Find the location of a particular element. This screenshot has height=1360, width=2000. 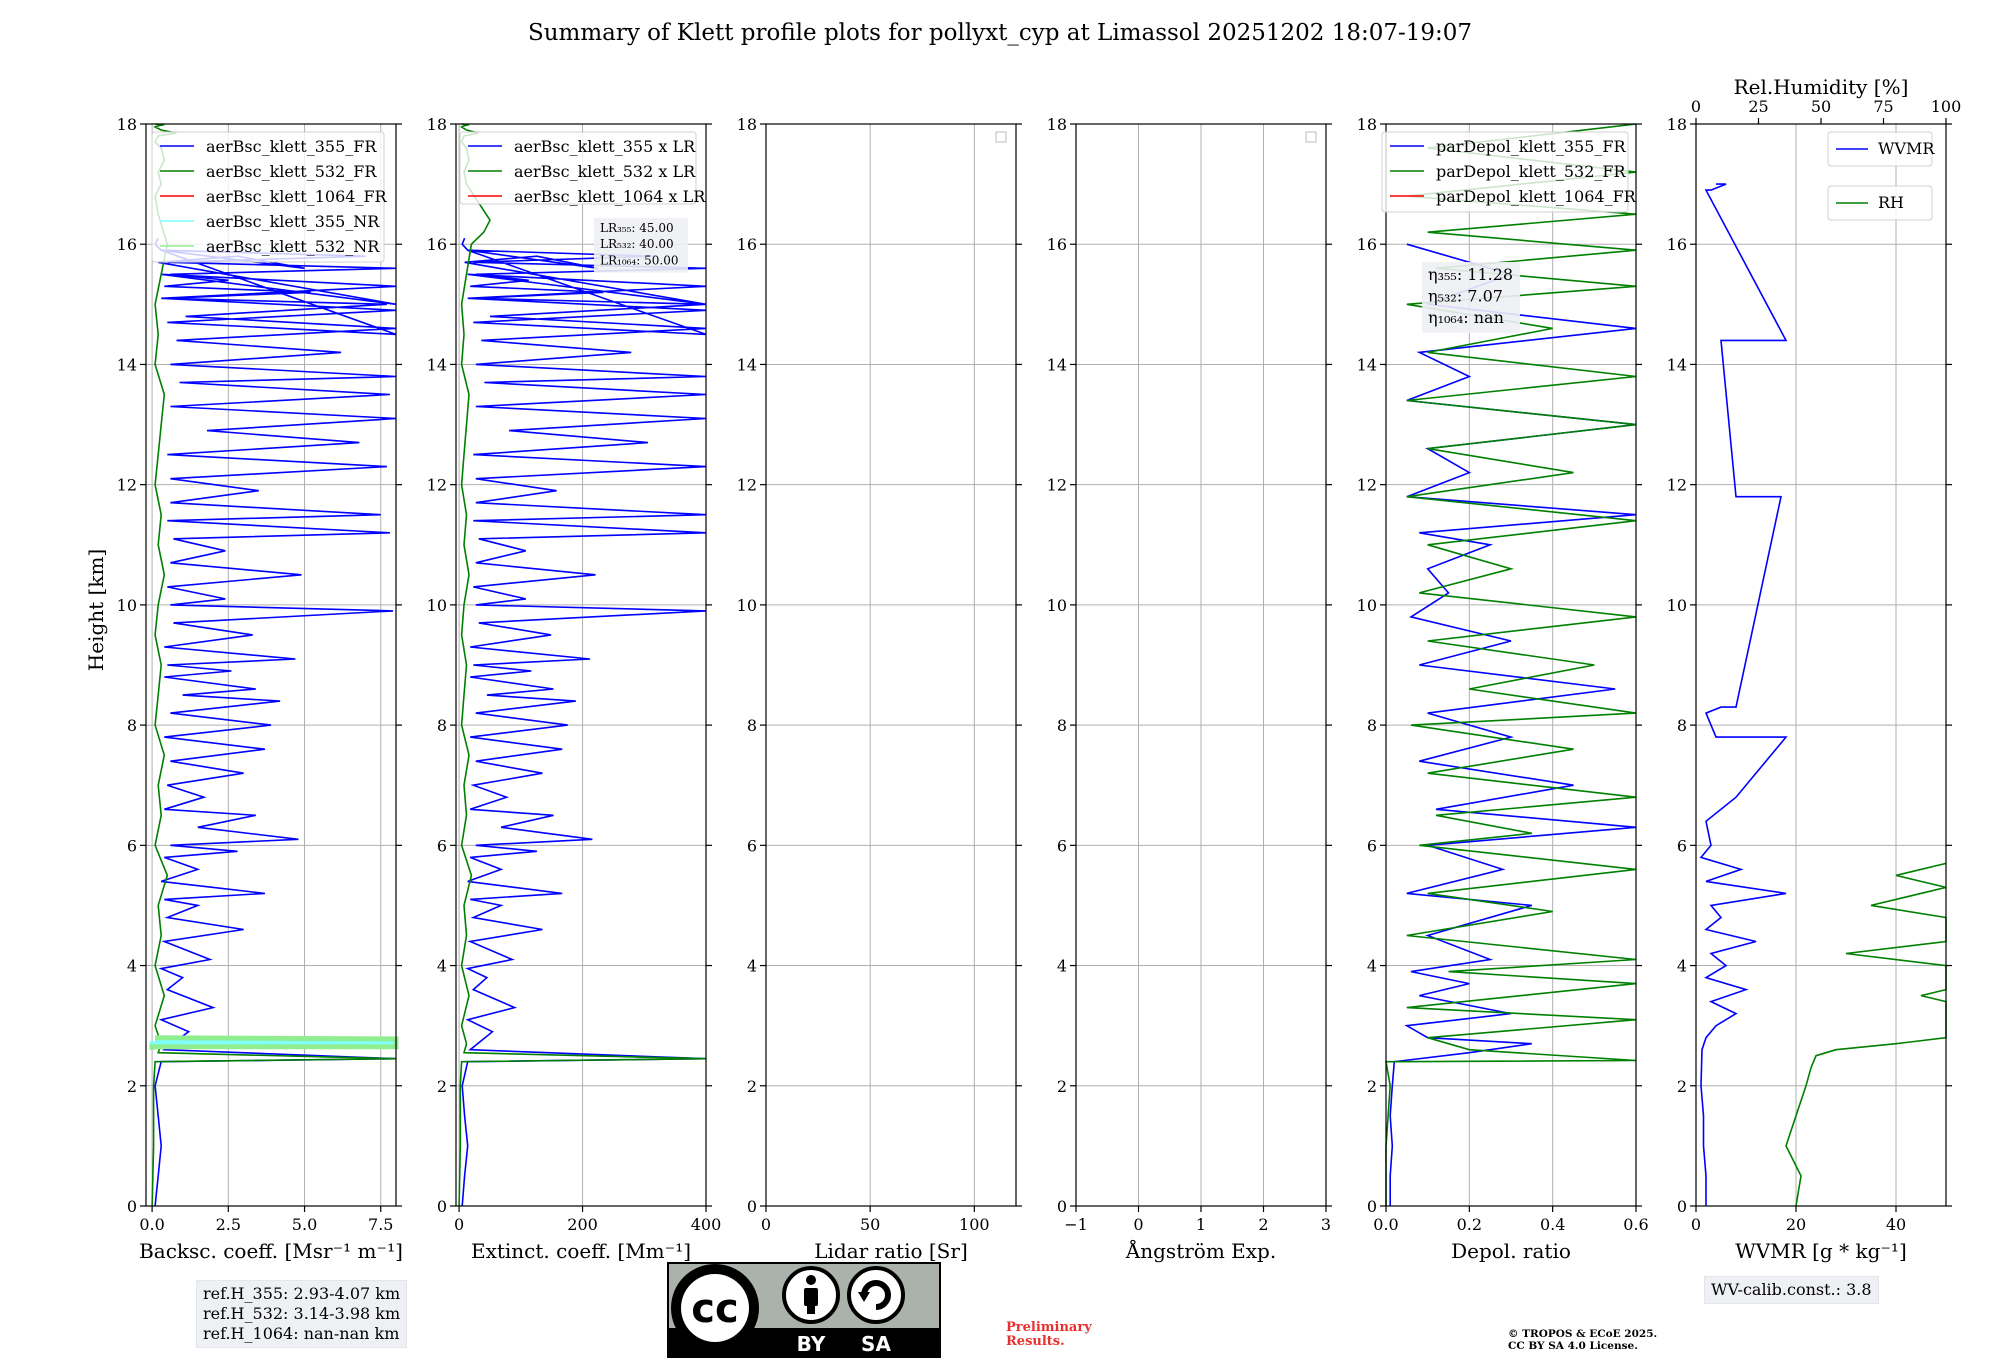

wv-calib-text: WV-calib.const.: 3.8 is located at coordinates (1791, 1289).